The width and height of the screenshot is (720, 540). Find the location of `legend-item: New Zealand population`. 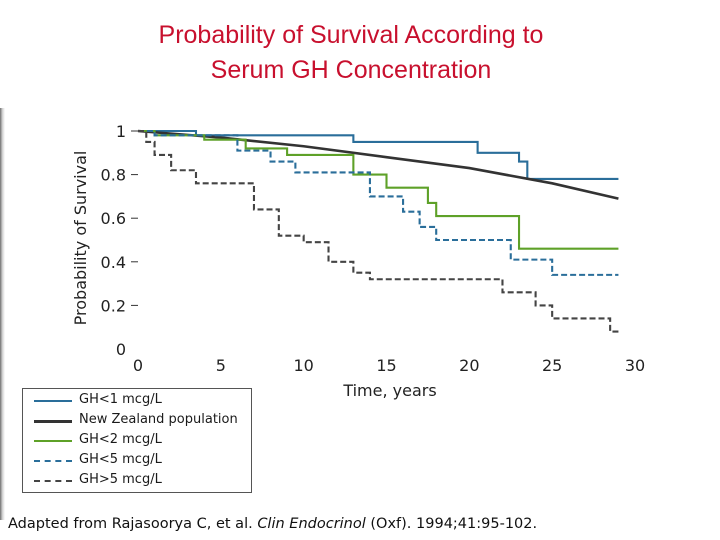

legend-item: New Zealand population is located at coordinates (137, 420).